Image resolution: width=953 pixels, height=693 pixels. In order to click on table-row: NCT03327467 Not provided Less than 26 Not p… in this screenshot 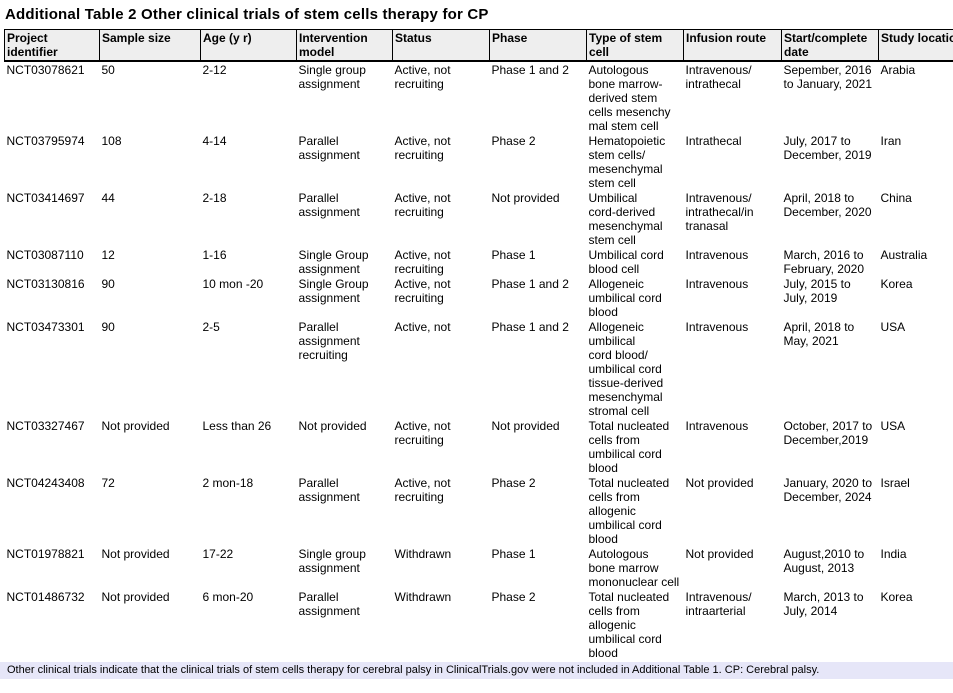, I will do `click(479, 446)`.